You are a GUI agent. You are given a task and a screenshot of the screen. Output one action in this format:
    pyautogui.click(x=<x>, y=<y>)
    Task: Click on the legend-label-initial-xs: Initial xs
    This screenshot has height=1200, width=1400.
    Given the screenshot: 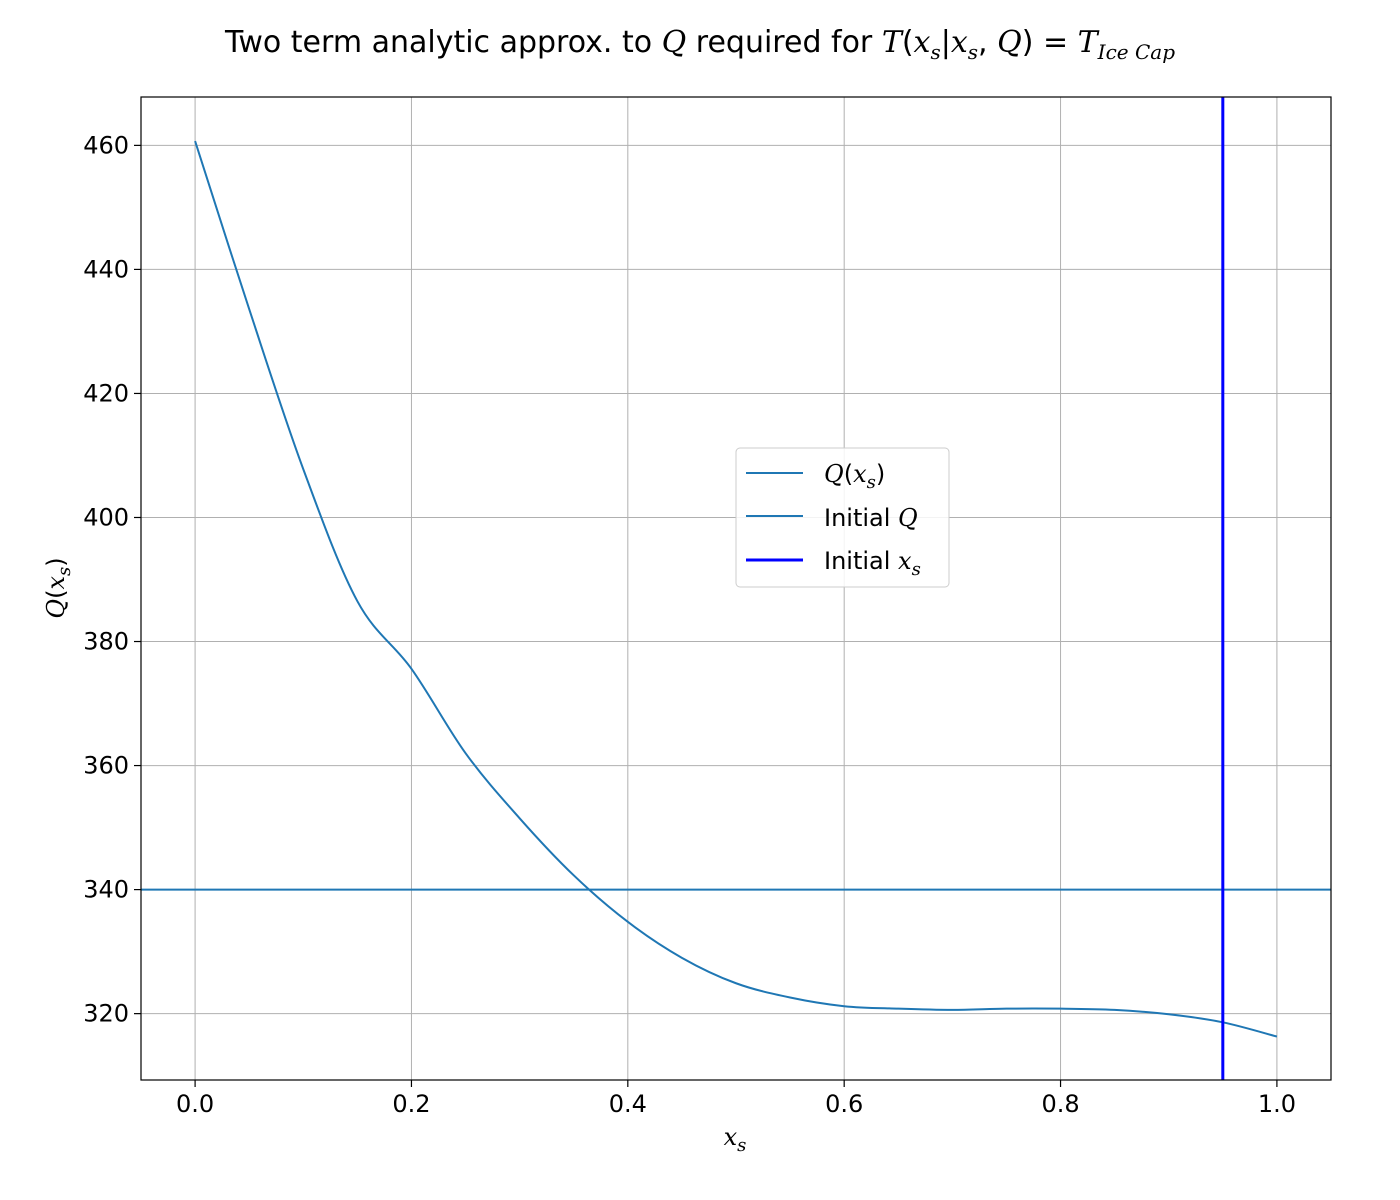 What is the action you would take?
    pyautogui.click(x=872, y=563)
    